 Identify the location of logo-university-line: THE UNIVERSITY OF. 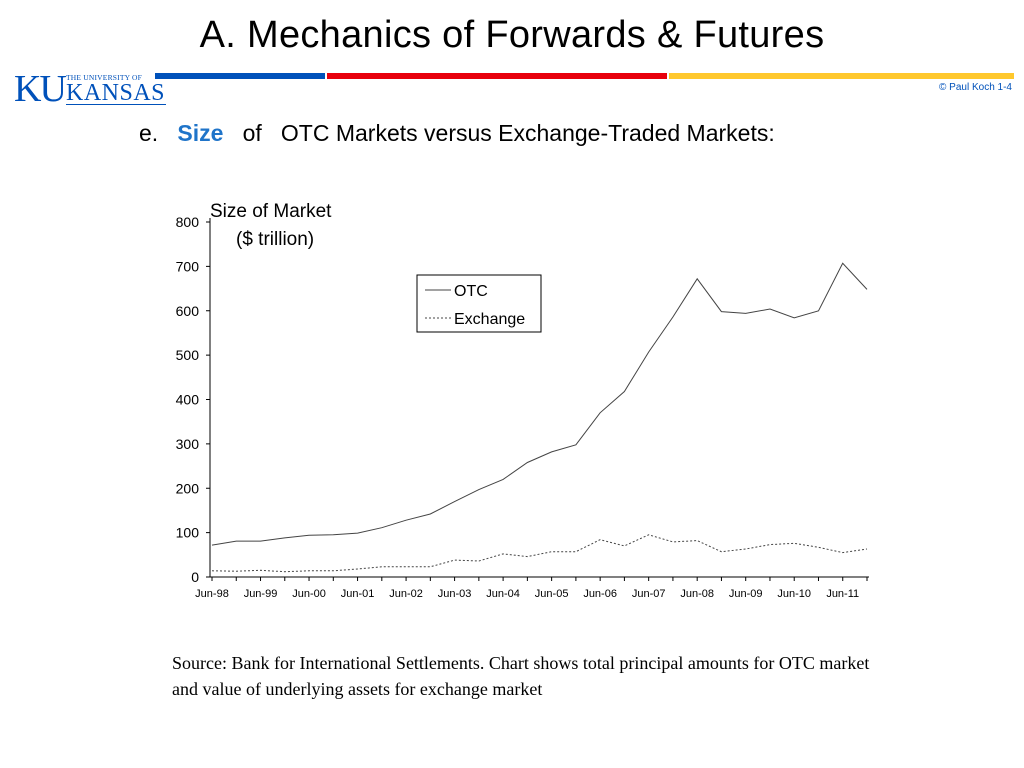
(104, 77).